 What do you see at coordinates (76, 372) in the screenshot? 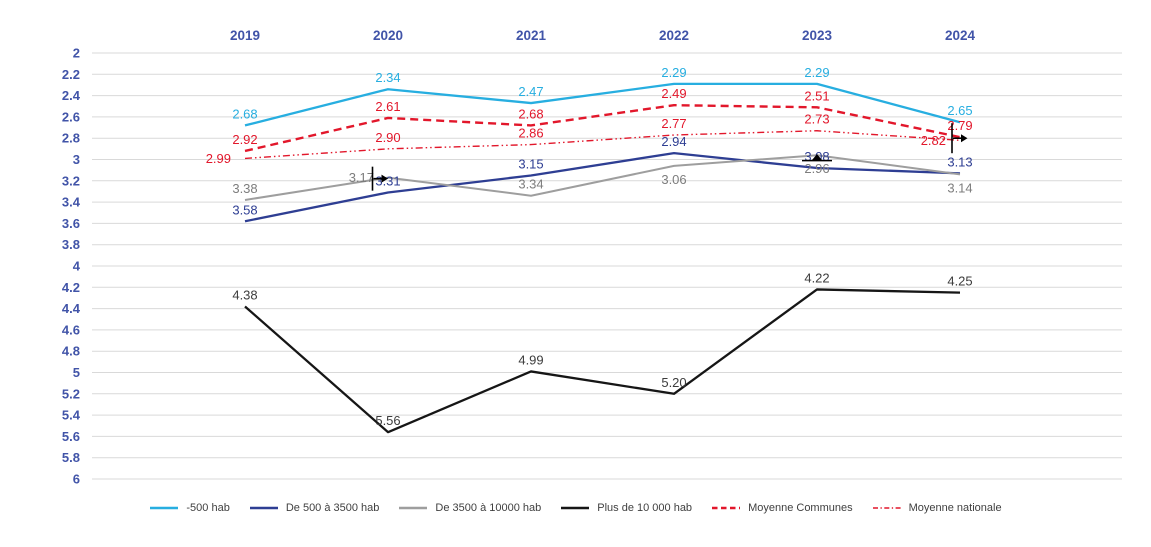
I see `y-axis-tick-label: 5` at bounding box center [76, 372].